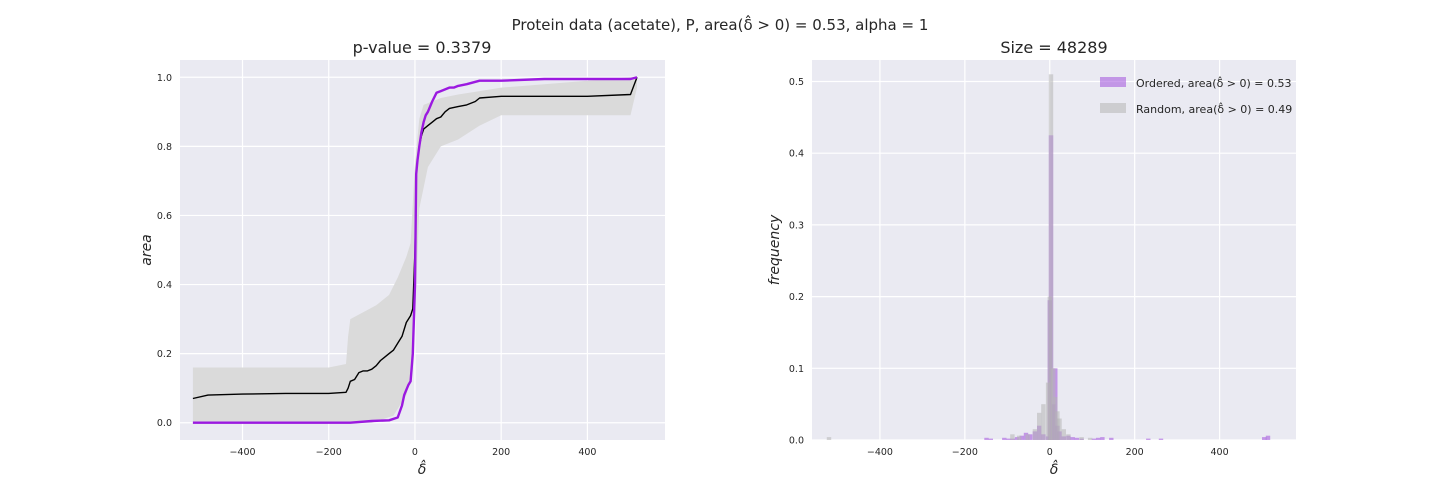 The height and width of the screenshot is (504, 1440). I want to click on right-x-tick-labels: −400 −200 0 200 400, so click(1048, 452).